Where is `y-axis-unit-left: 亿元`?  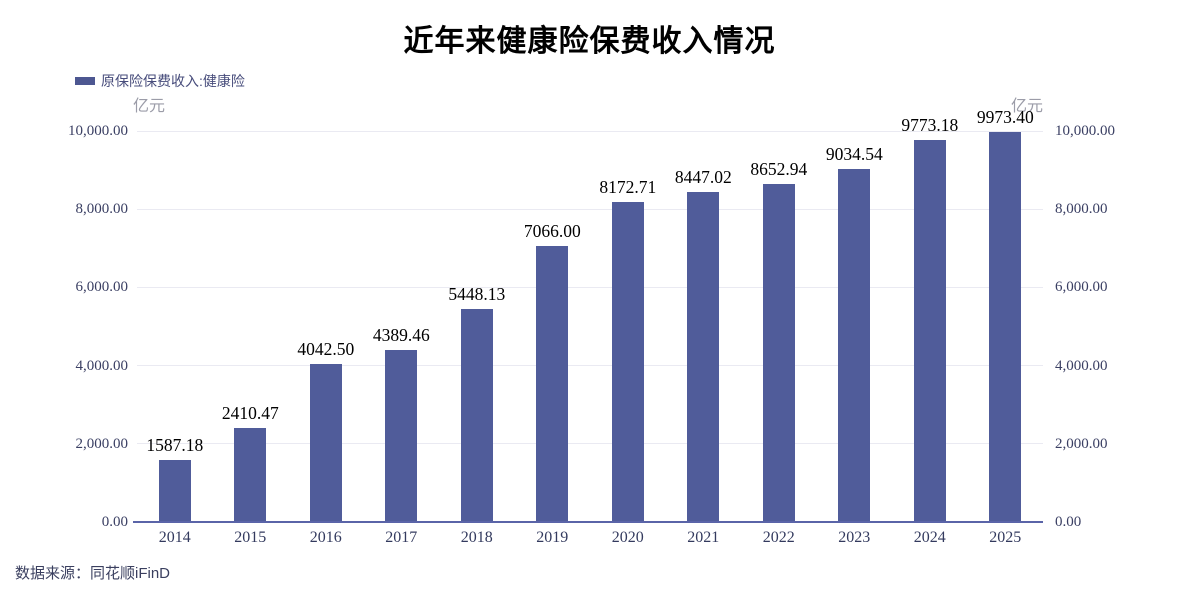
y-axis-unit-left: 亿元 is located at coordinates (149, 106).